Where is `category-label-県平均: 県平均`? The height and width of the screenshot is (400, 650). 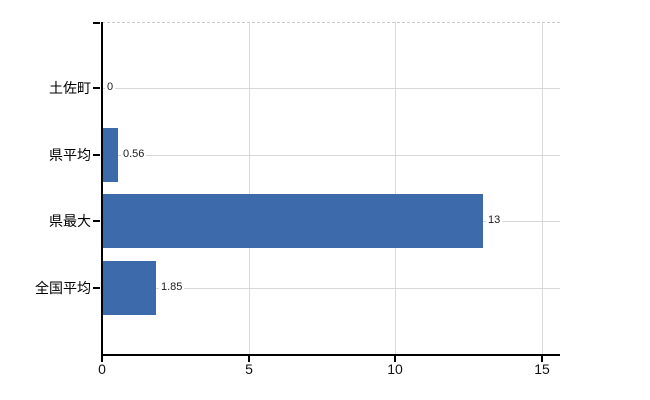 category-label-県平均: 県平均 is located at coordinates (70, 155).